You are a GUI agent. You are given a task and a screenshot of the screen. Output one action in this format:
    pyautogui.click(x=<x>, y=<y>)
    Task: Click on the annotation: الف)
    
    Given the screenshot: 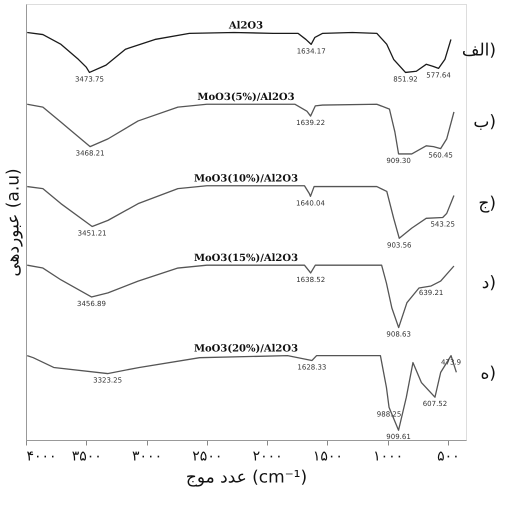 What is the action you would take?
    pyautogui.click(x=479, y=50)
    